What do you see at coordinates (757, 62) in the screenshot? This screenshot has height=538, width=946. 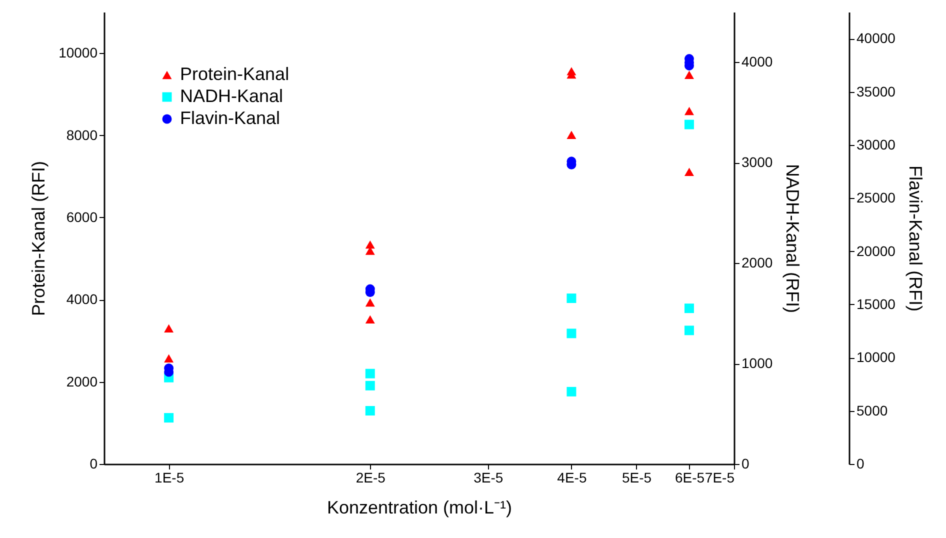 I see `y2-tick-label: 4000` at bounding box center [757, 62].